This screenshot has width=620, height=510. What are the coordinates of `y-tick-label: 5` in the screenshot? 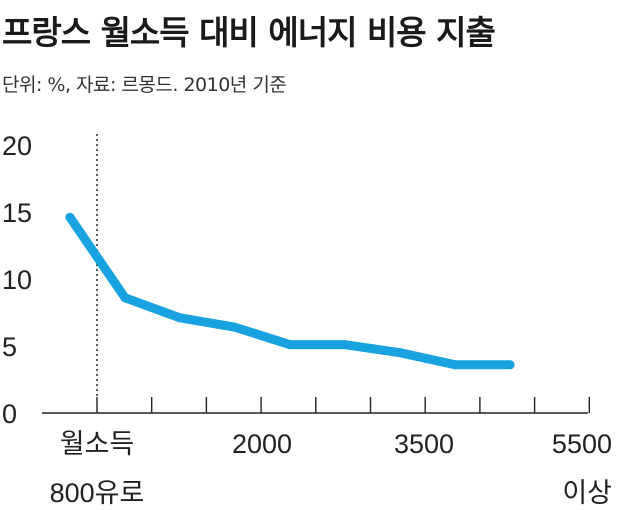 It's located at (9, 347).